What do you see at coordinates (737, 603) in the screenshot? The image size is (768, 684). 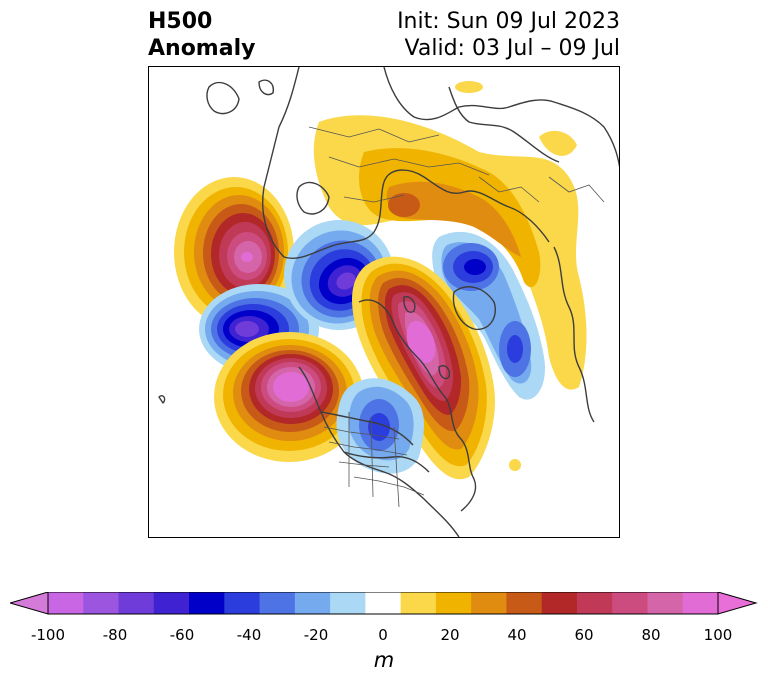 I see `colorbar-over-arrow` at bounding box center [737, 603].